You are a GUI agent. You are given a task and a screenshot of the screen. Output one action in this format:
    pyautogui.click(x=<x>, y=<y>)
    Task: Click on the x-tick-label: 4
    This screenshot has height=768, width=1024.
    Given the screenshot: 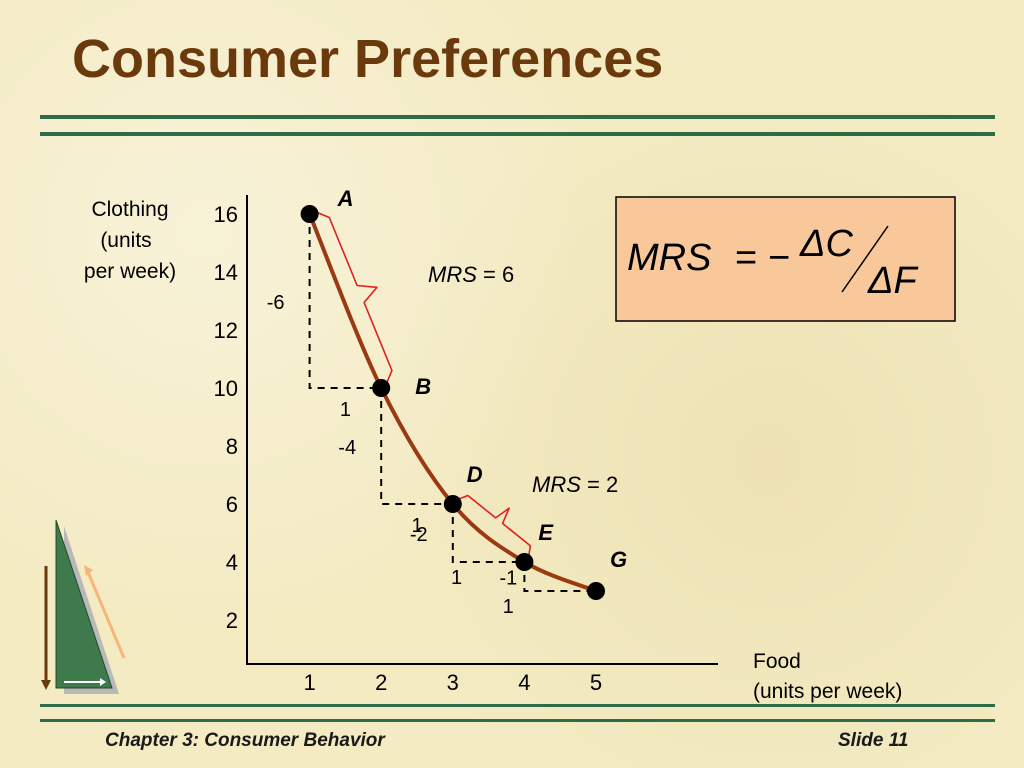 What is the action you would take?
    pyautogui.click(x=524, y=682)
    